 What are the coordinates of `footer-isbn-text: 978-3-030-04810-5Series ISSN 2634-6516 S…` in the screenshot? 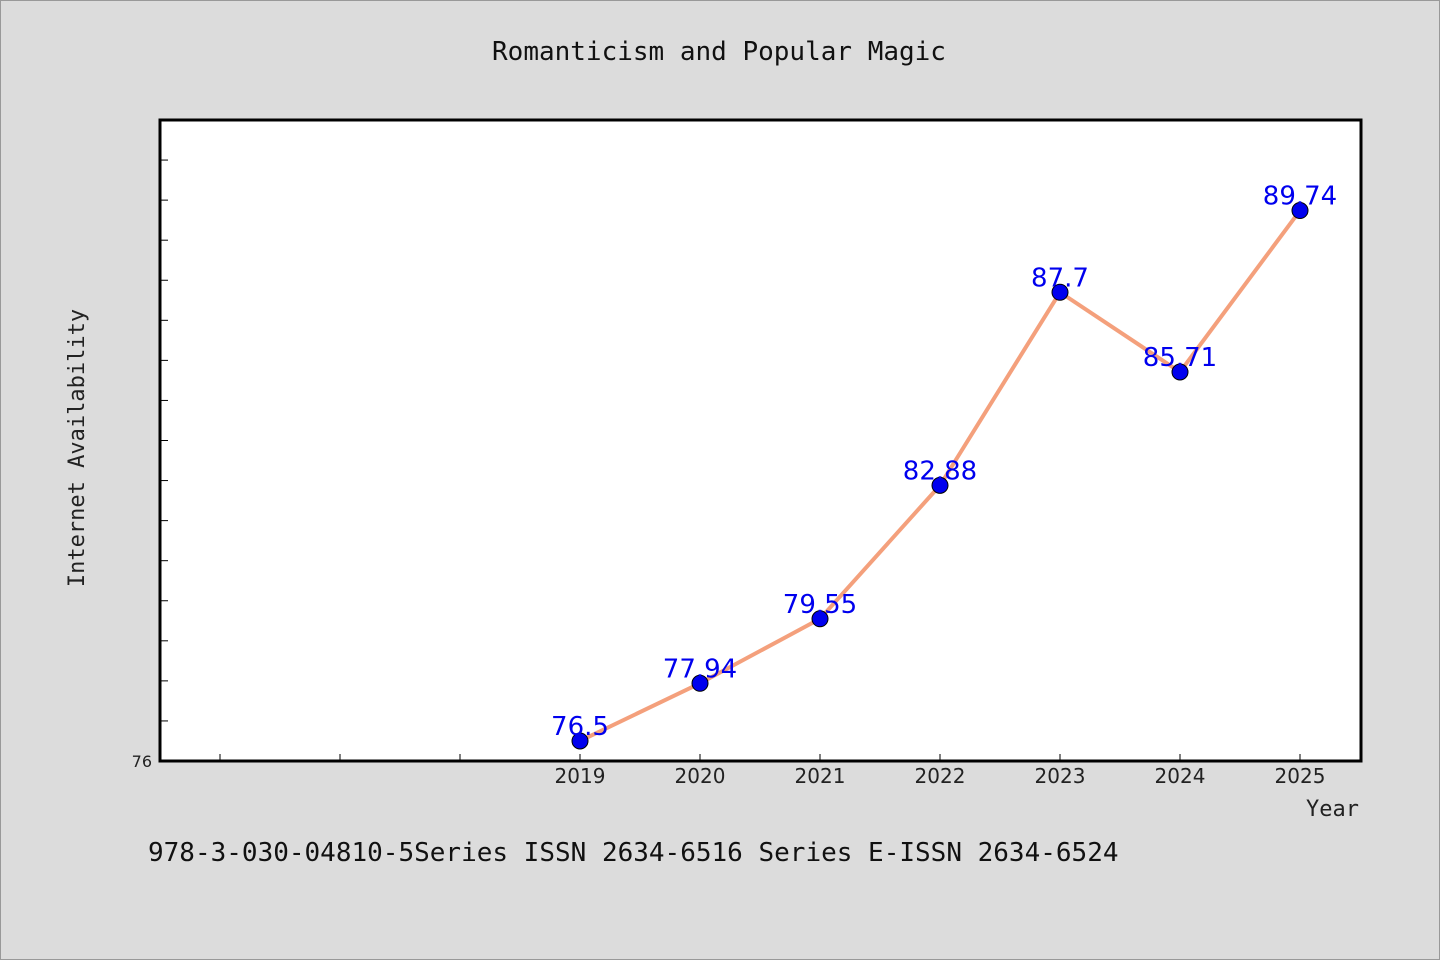 It's located at (633, 853).